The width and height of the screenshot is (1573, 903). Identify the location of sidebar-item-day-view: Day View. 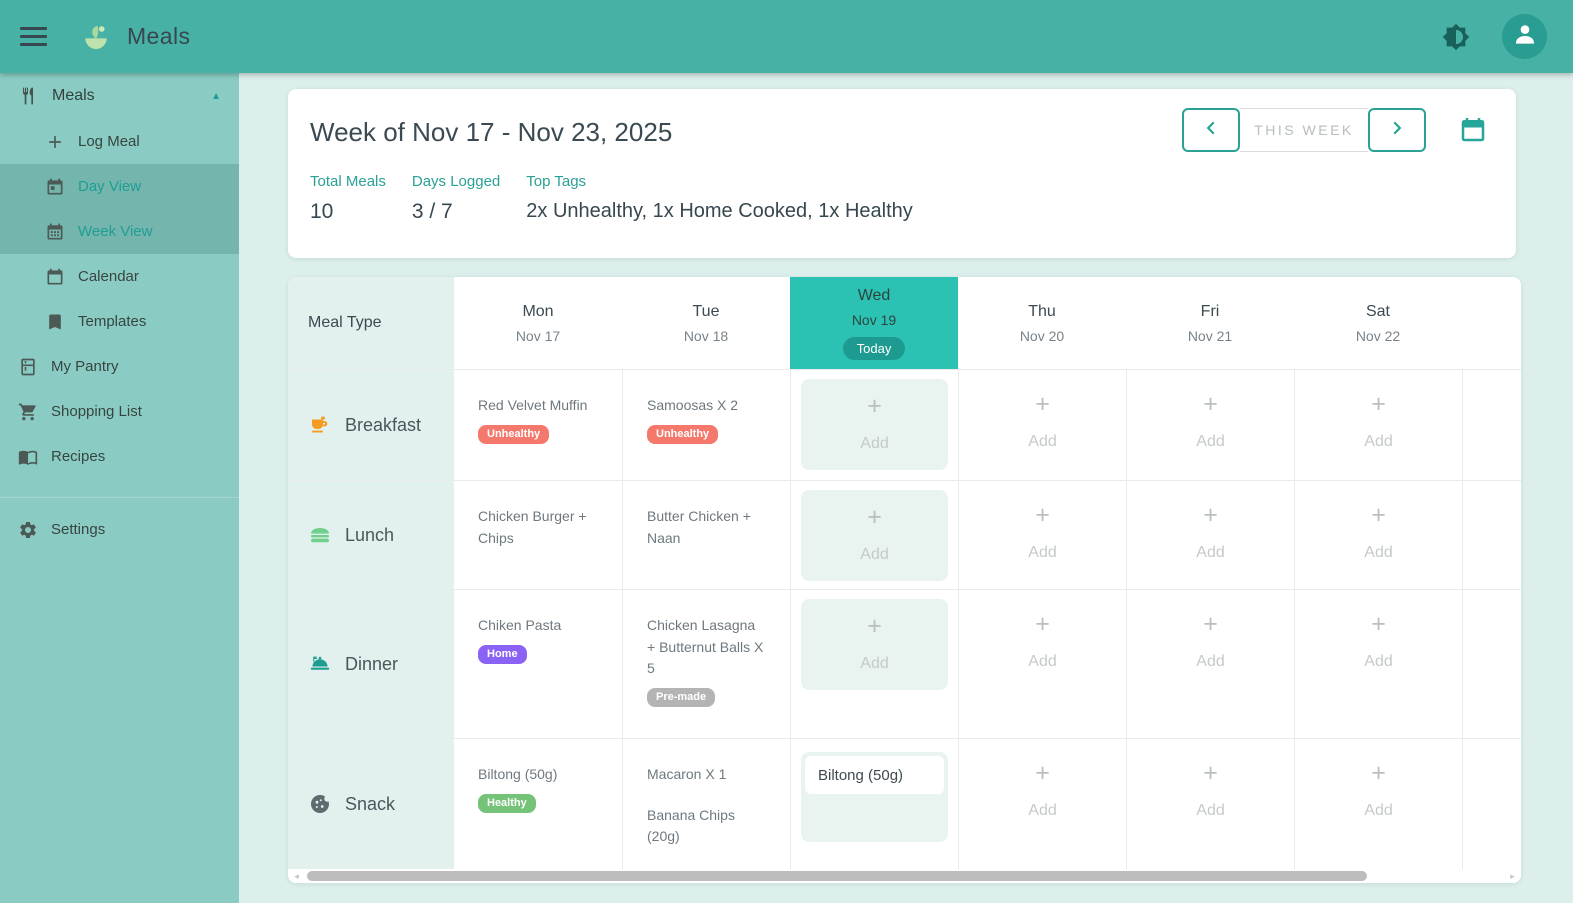
(119, 186).